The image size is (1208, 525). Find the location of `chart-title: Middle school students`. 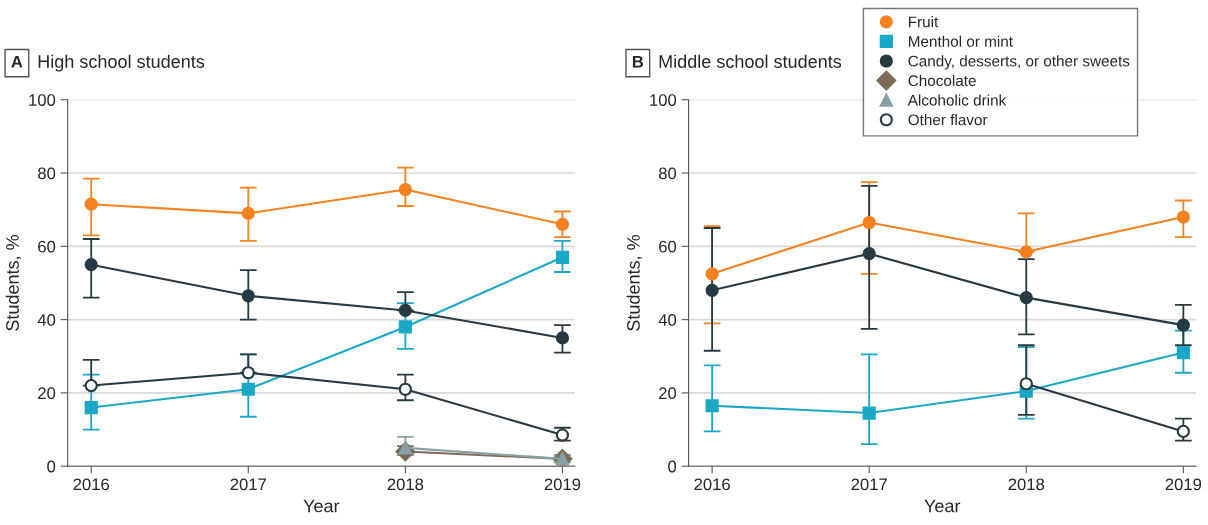

chart-title: Middle school students is located at coordinates (750, 61).